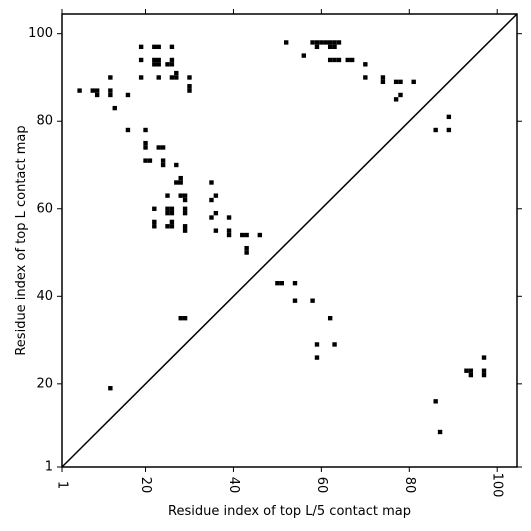 Image resolution: width=531 pixels, height=531 pixels. Describe the element at coordinates (145, 485) in the screenshot. I see `x-tick-label: 20` at that location.